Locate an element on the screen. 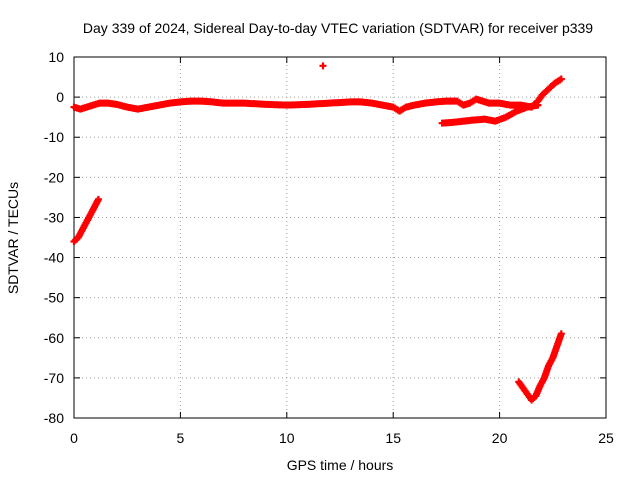 This screenshot has width=640, height=480. x-tick-labels: 0 5 10 15 20 25 is located at coordinates (342, 438).